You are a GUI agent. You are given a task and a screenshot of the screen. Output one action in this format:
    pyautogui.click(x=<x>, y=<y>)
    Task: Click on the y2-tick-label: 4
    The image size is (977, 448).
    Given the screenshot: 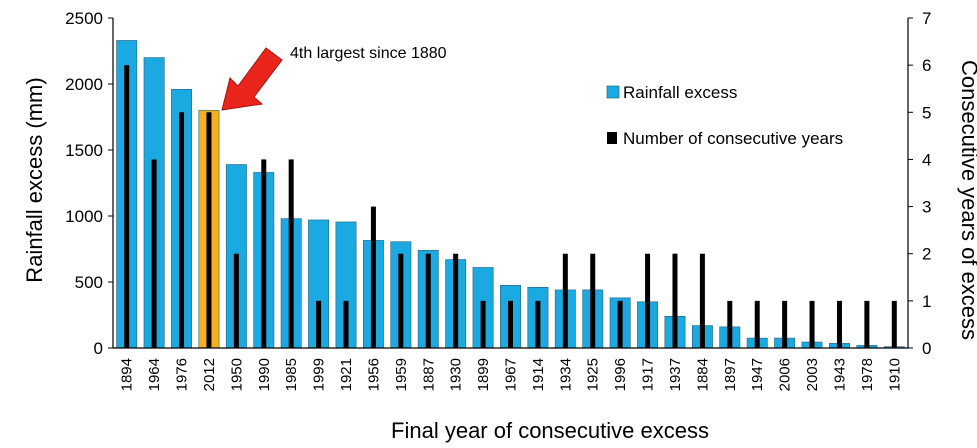 What is the action you would take?
    pyautogui.click(x=926, y=159)
    